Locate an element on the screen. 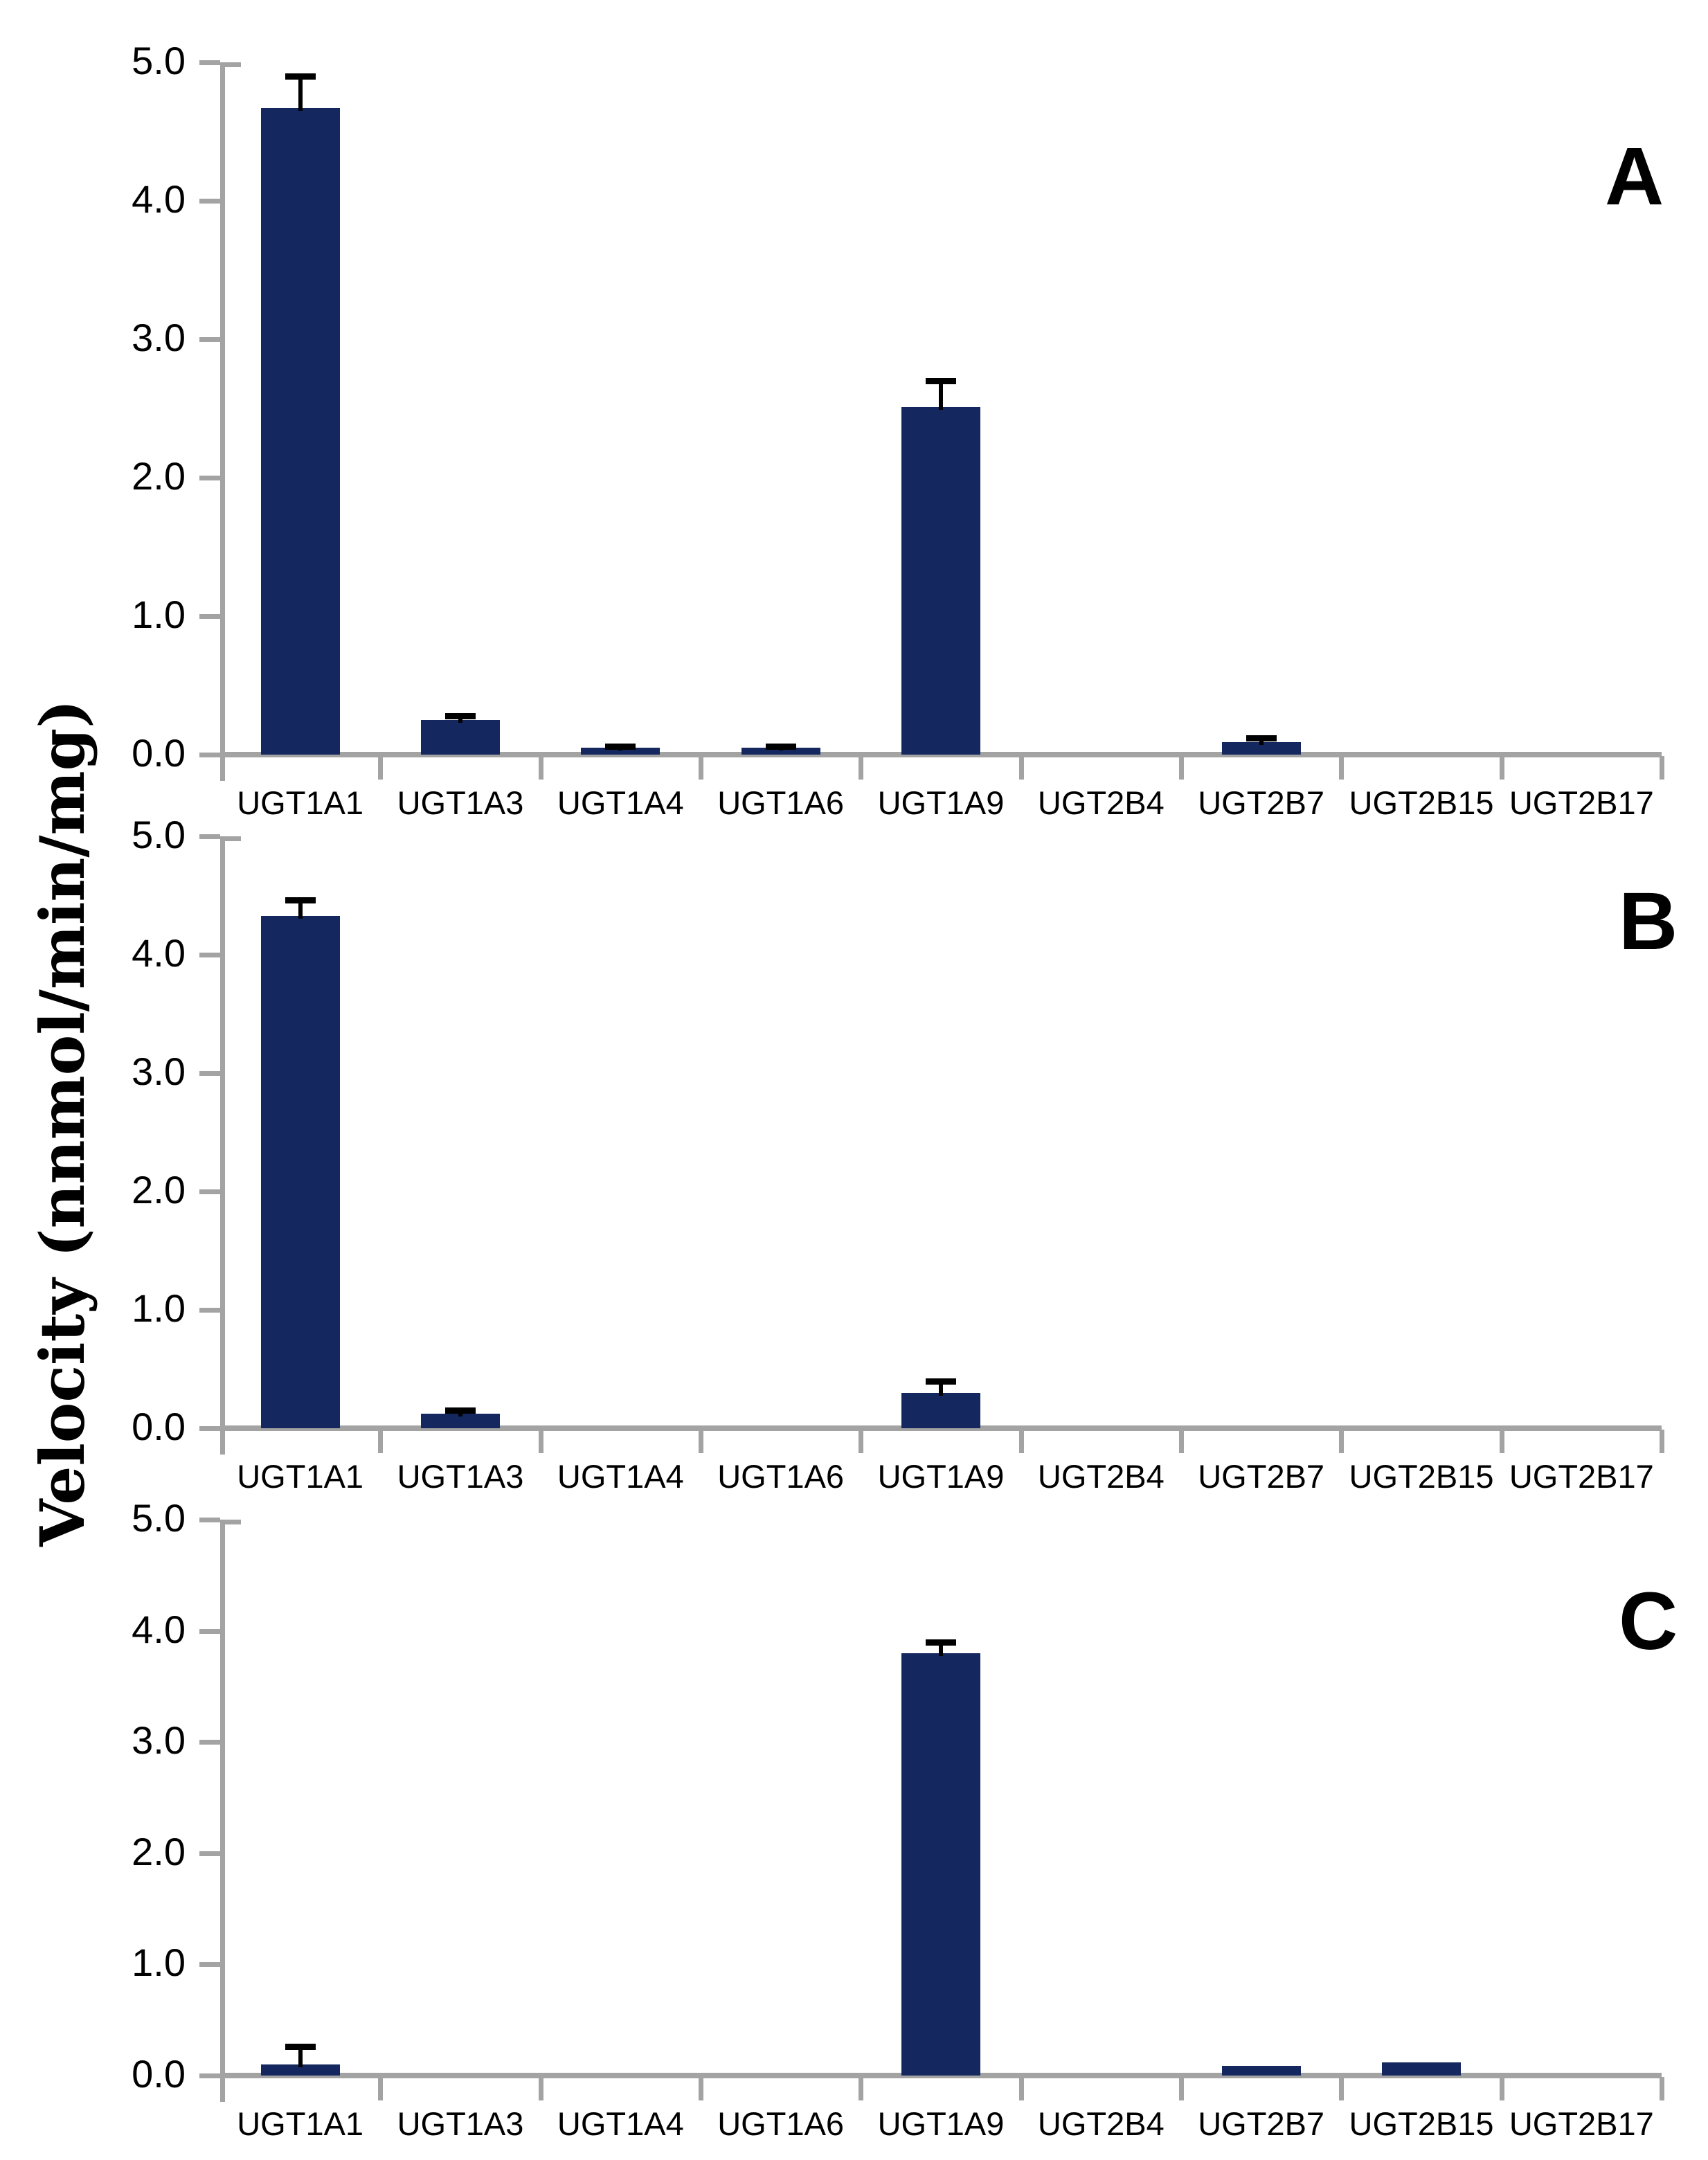 The image size is (1708, 2160). bar-ugt1a4 is located at coordinates (620, 751).